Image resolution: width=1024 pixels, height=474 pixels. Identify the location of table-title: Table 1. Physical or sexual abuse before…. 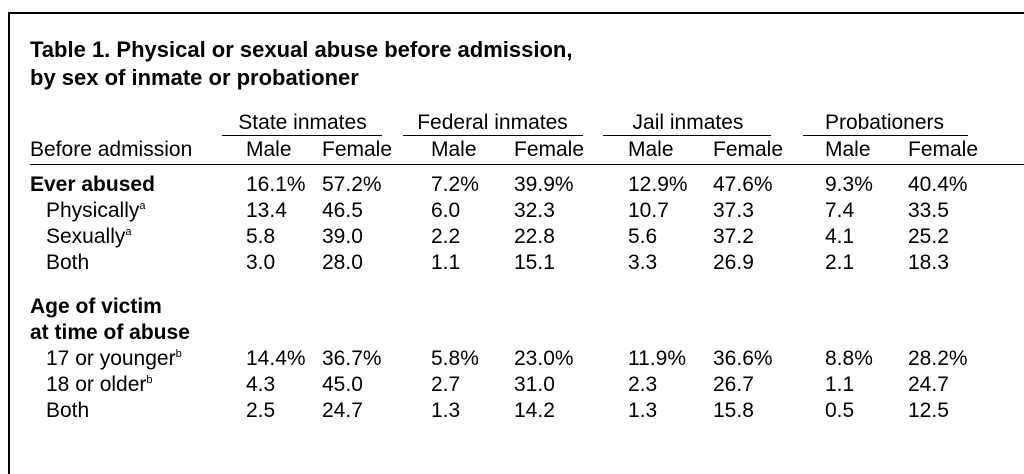
(301, 64).